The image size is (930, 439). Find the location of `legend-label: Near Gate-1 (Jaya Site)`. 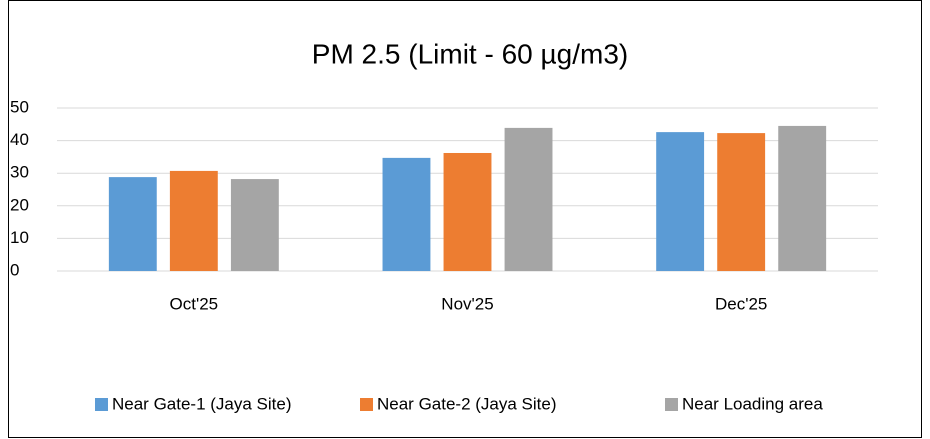

legend-label: Near Gate-1 (Jaya Site) is located at coordinates (202, 403).